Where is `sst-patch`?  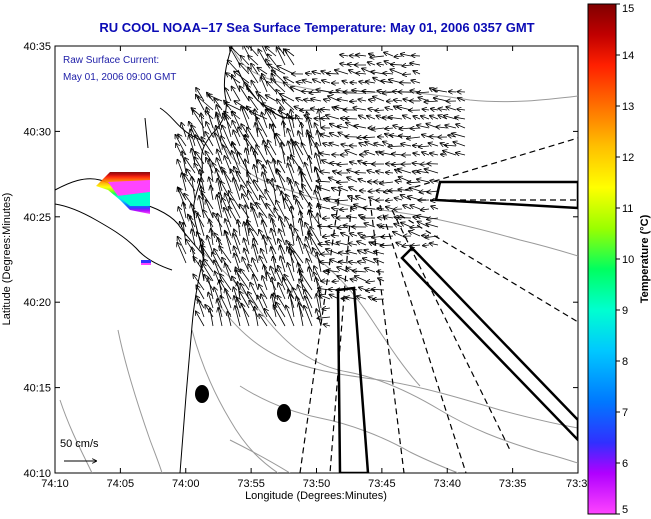
sst-patch is located at coordinates (123, 218).